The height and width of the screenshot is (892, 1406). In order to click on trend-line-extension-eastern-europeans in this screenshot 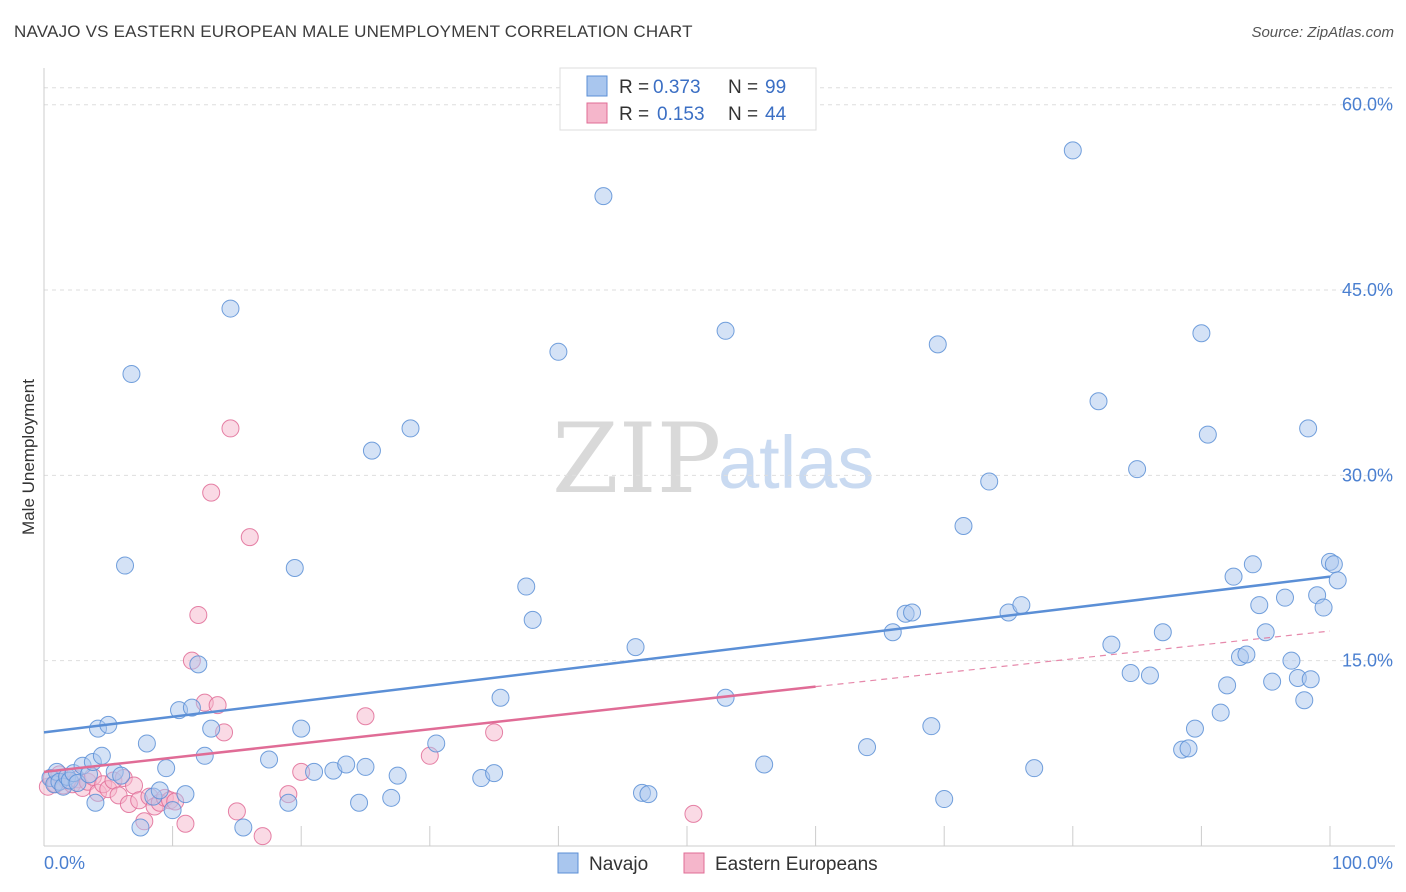, I will do `click(1073, 659)`.